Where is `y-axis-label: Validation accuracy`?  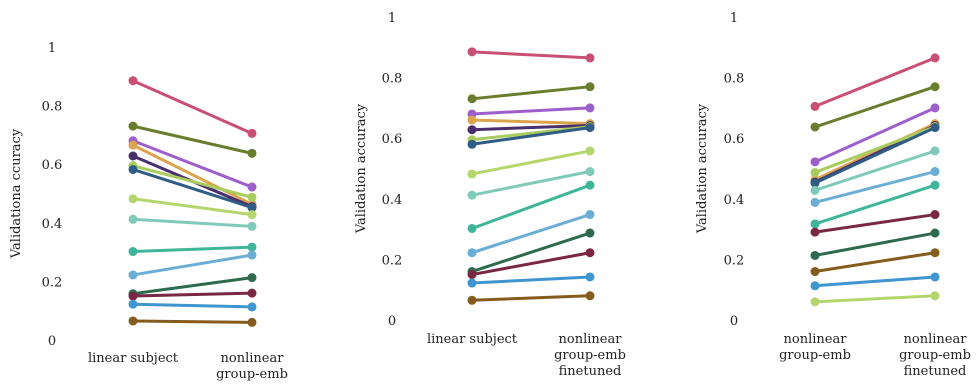 y-axis-label: Validation accuracy is located at coordinates (702, 168).